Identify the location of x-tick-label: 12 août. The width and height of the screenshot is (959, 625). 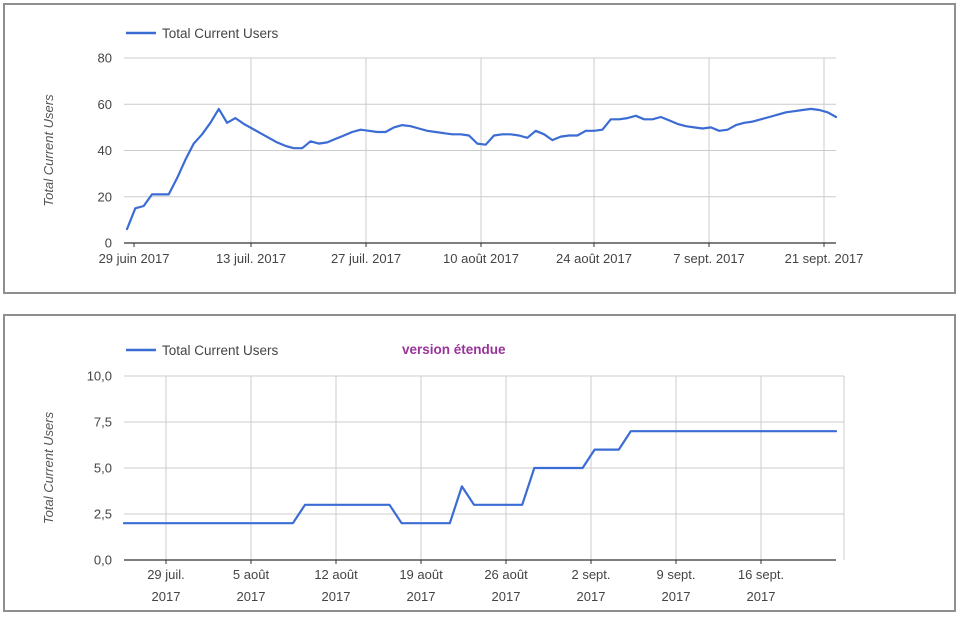
(336, 574).